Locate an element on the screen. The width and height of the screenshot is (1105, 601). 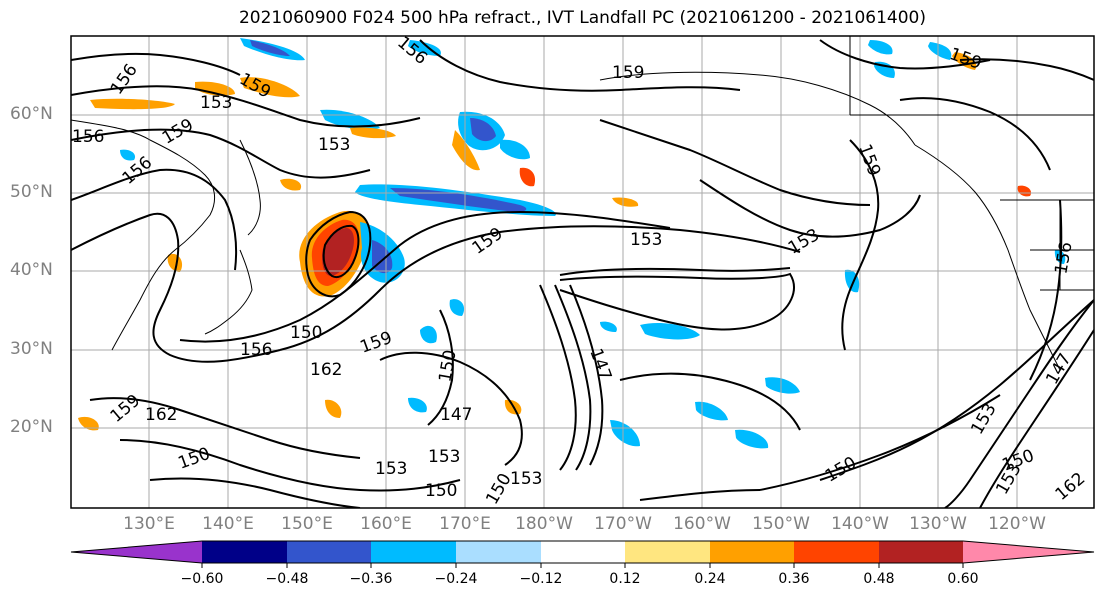
longitude-label: 150°W is located at coordinates (781, 524).